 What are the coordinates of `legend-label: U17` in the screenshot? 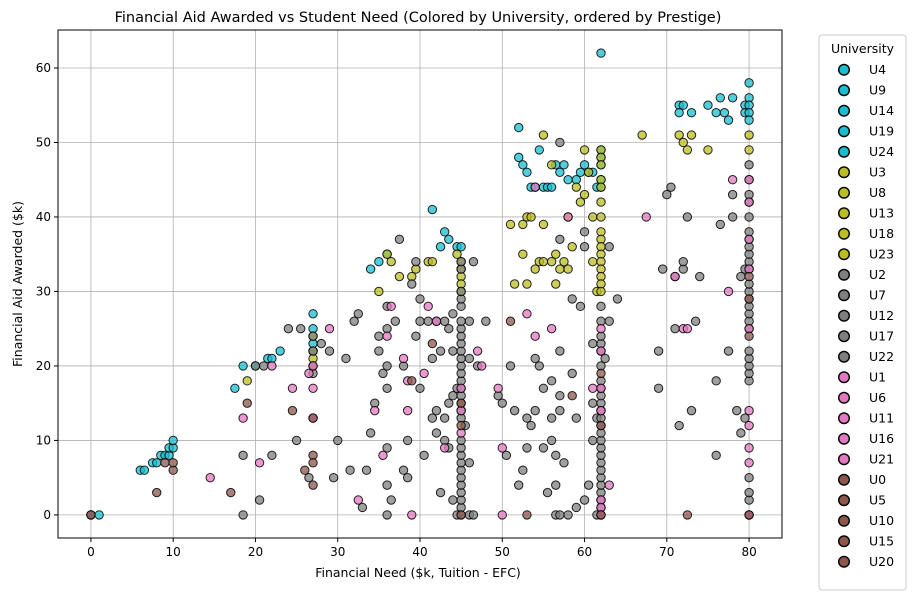 It's located at (881, 336).